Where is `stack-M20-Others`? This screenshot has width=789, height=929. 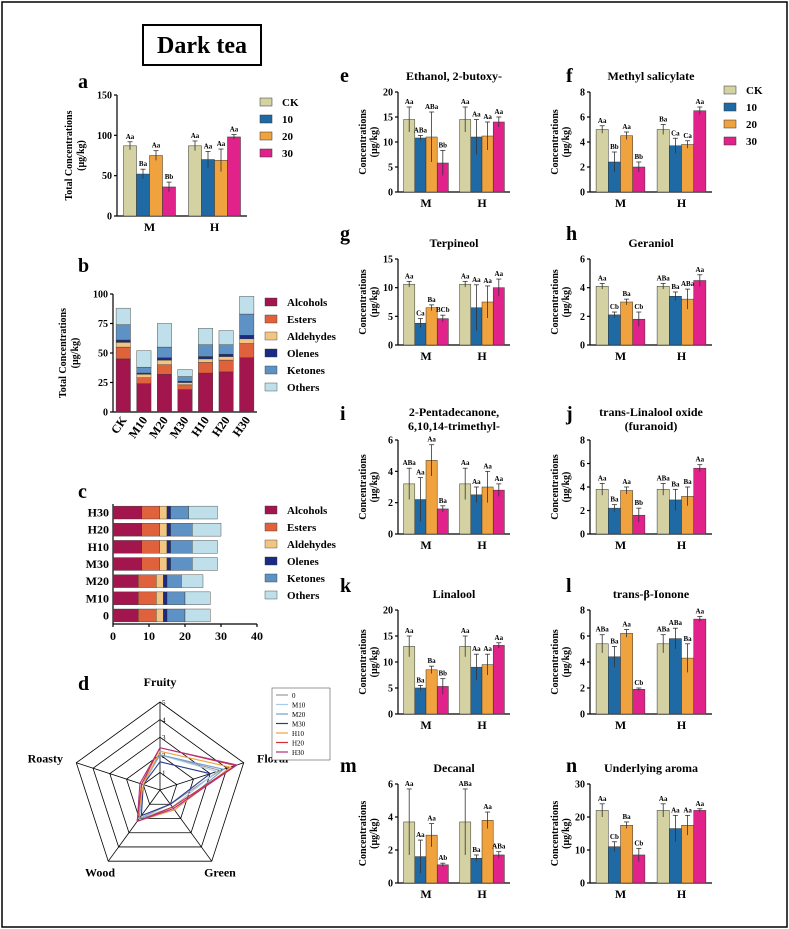 stack-M20-Others is located at coordinates (164, 335).